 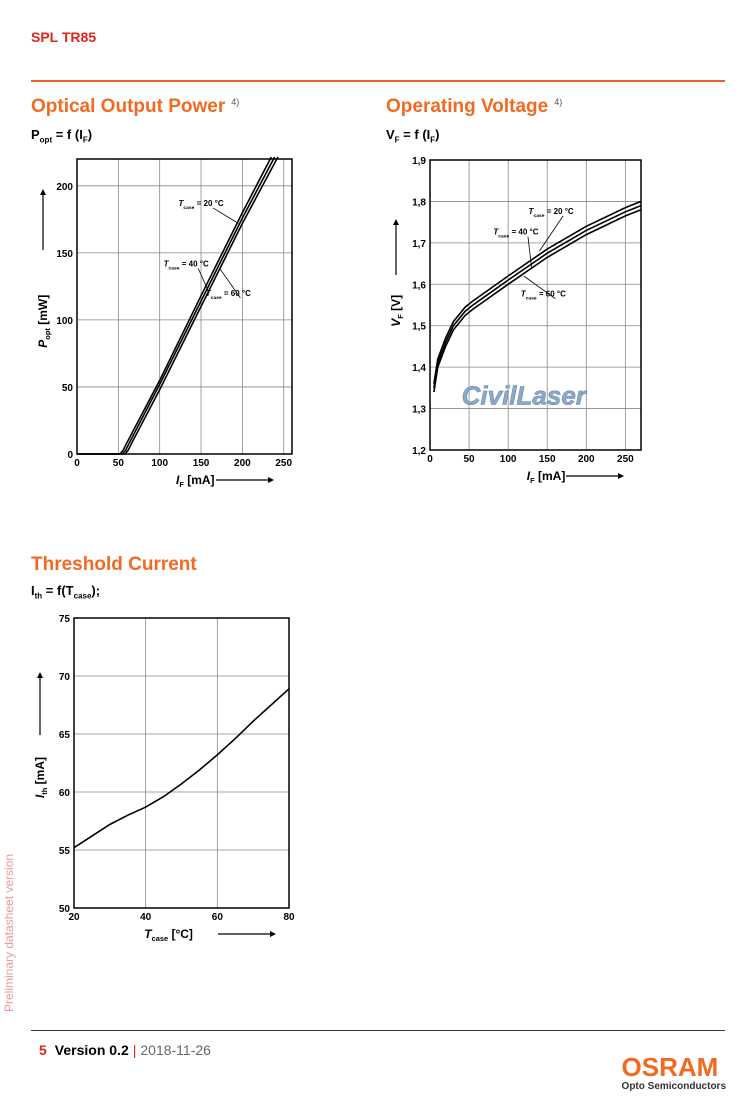 What do you see at coordinates (65, 793) in the screenshot?
I see `y-tick-label: 60` at bounding box center [65, 793].